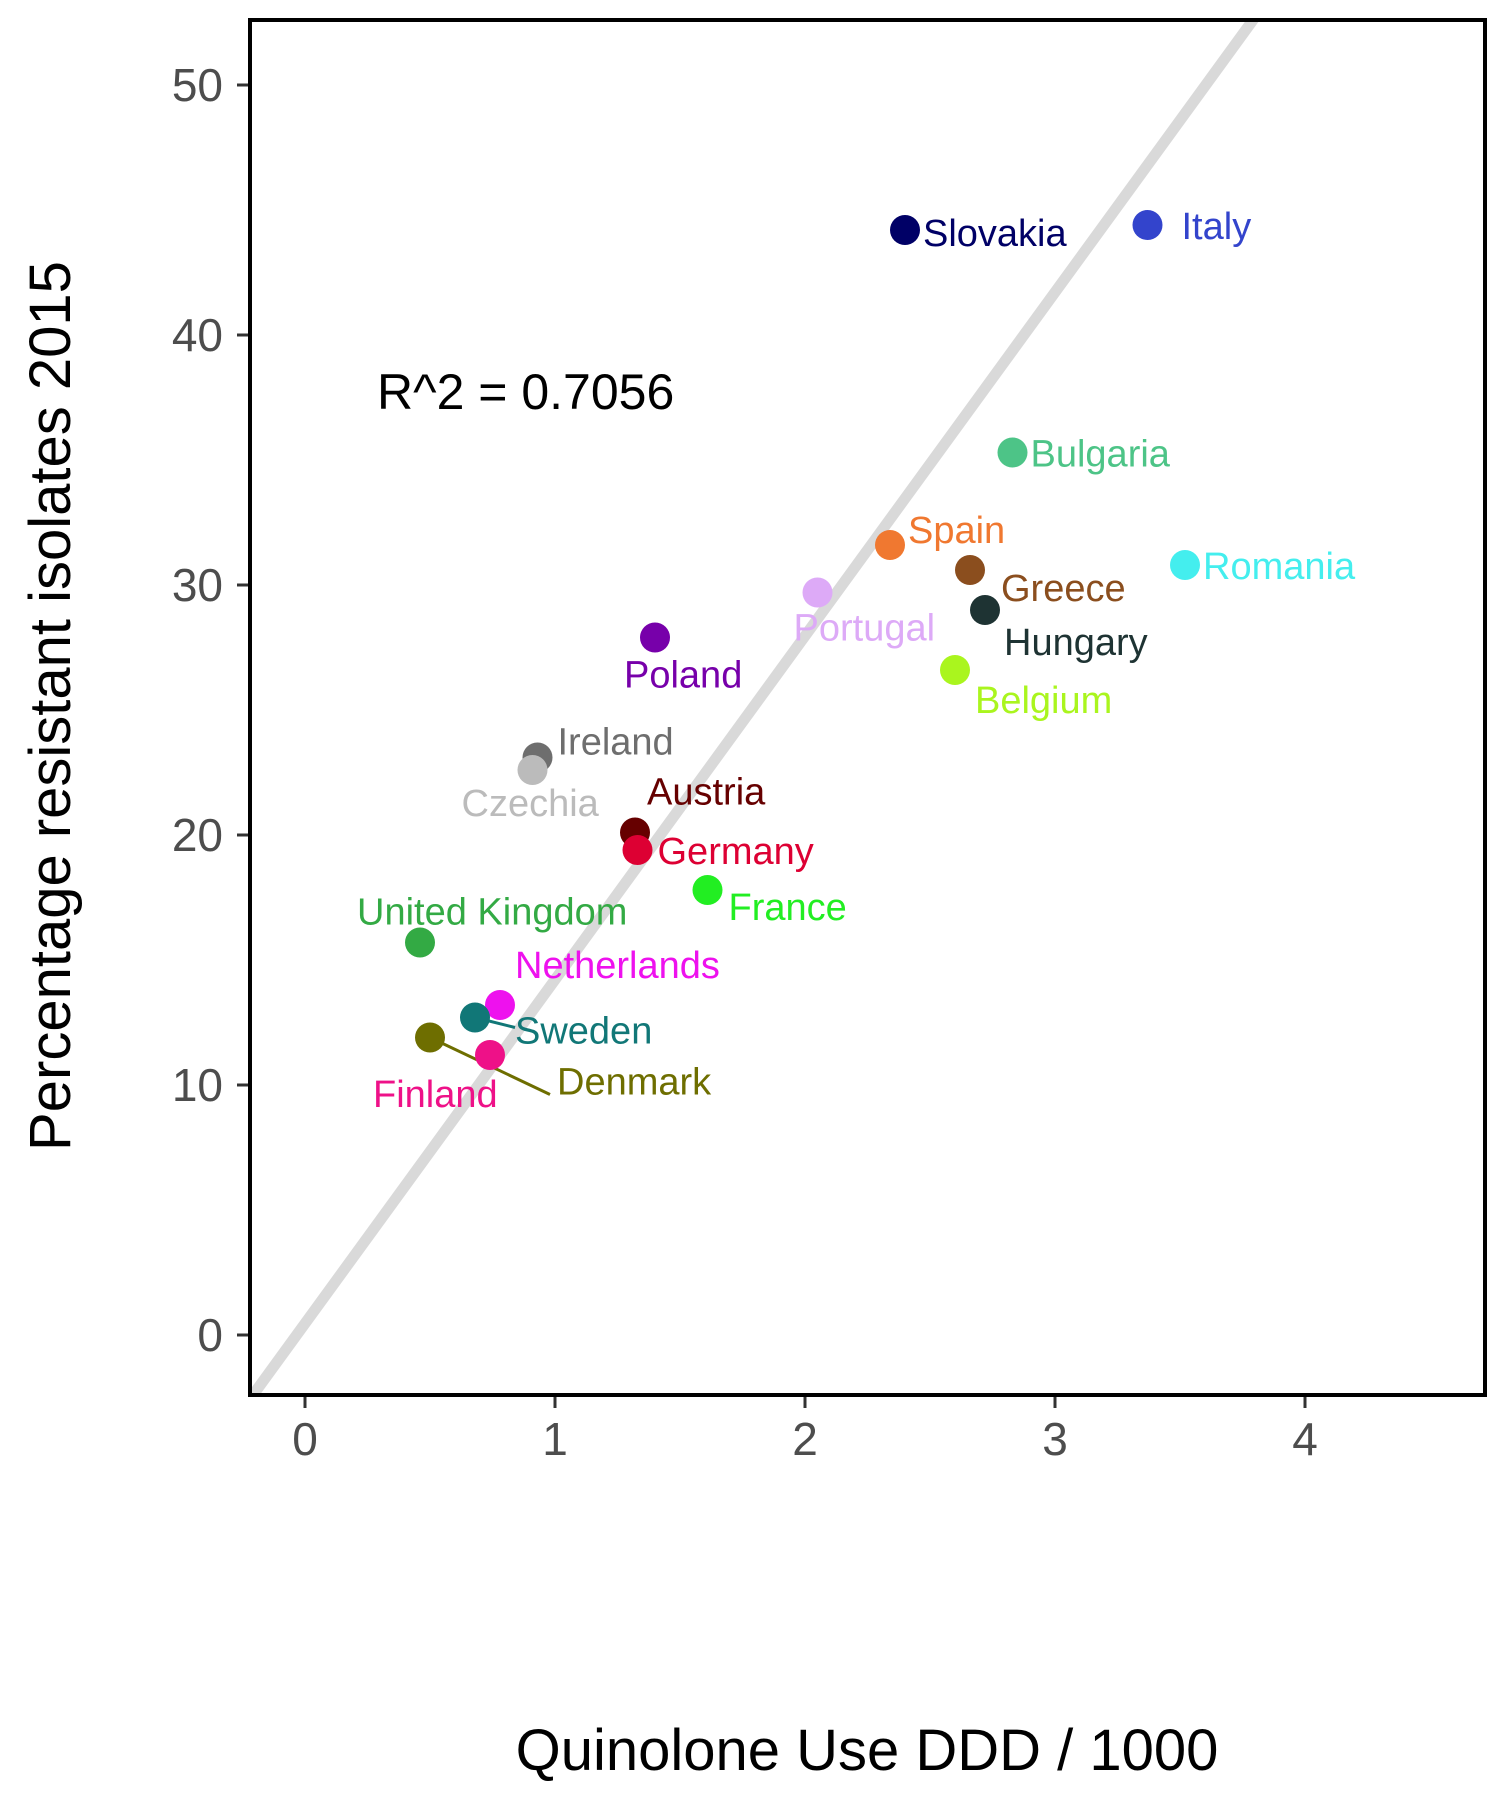 The width and height of the screenshot is (1500, 1800). I want to click on point-romania, so click(1185, 565).